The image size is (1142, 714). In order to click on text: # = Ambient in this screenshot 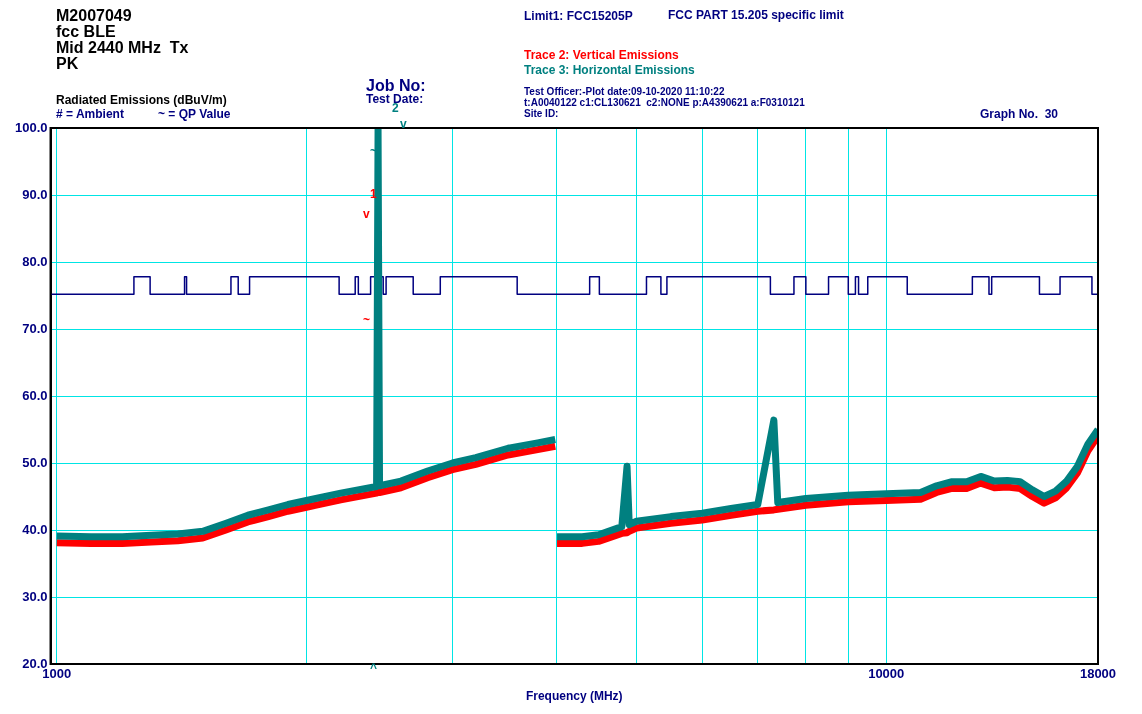, I will do `click(90, 114)`.